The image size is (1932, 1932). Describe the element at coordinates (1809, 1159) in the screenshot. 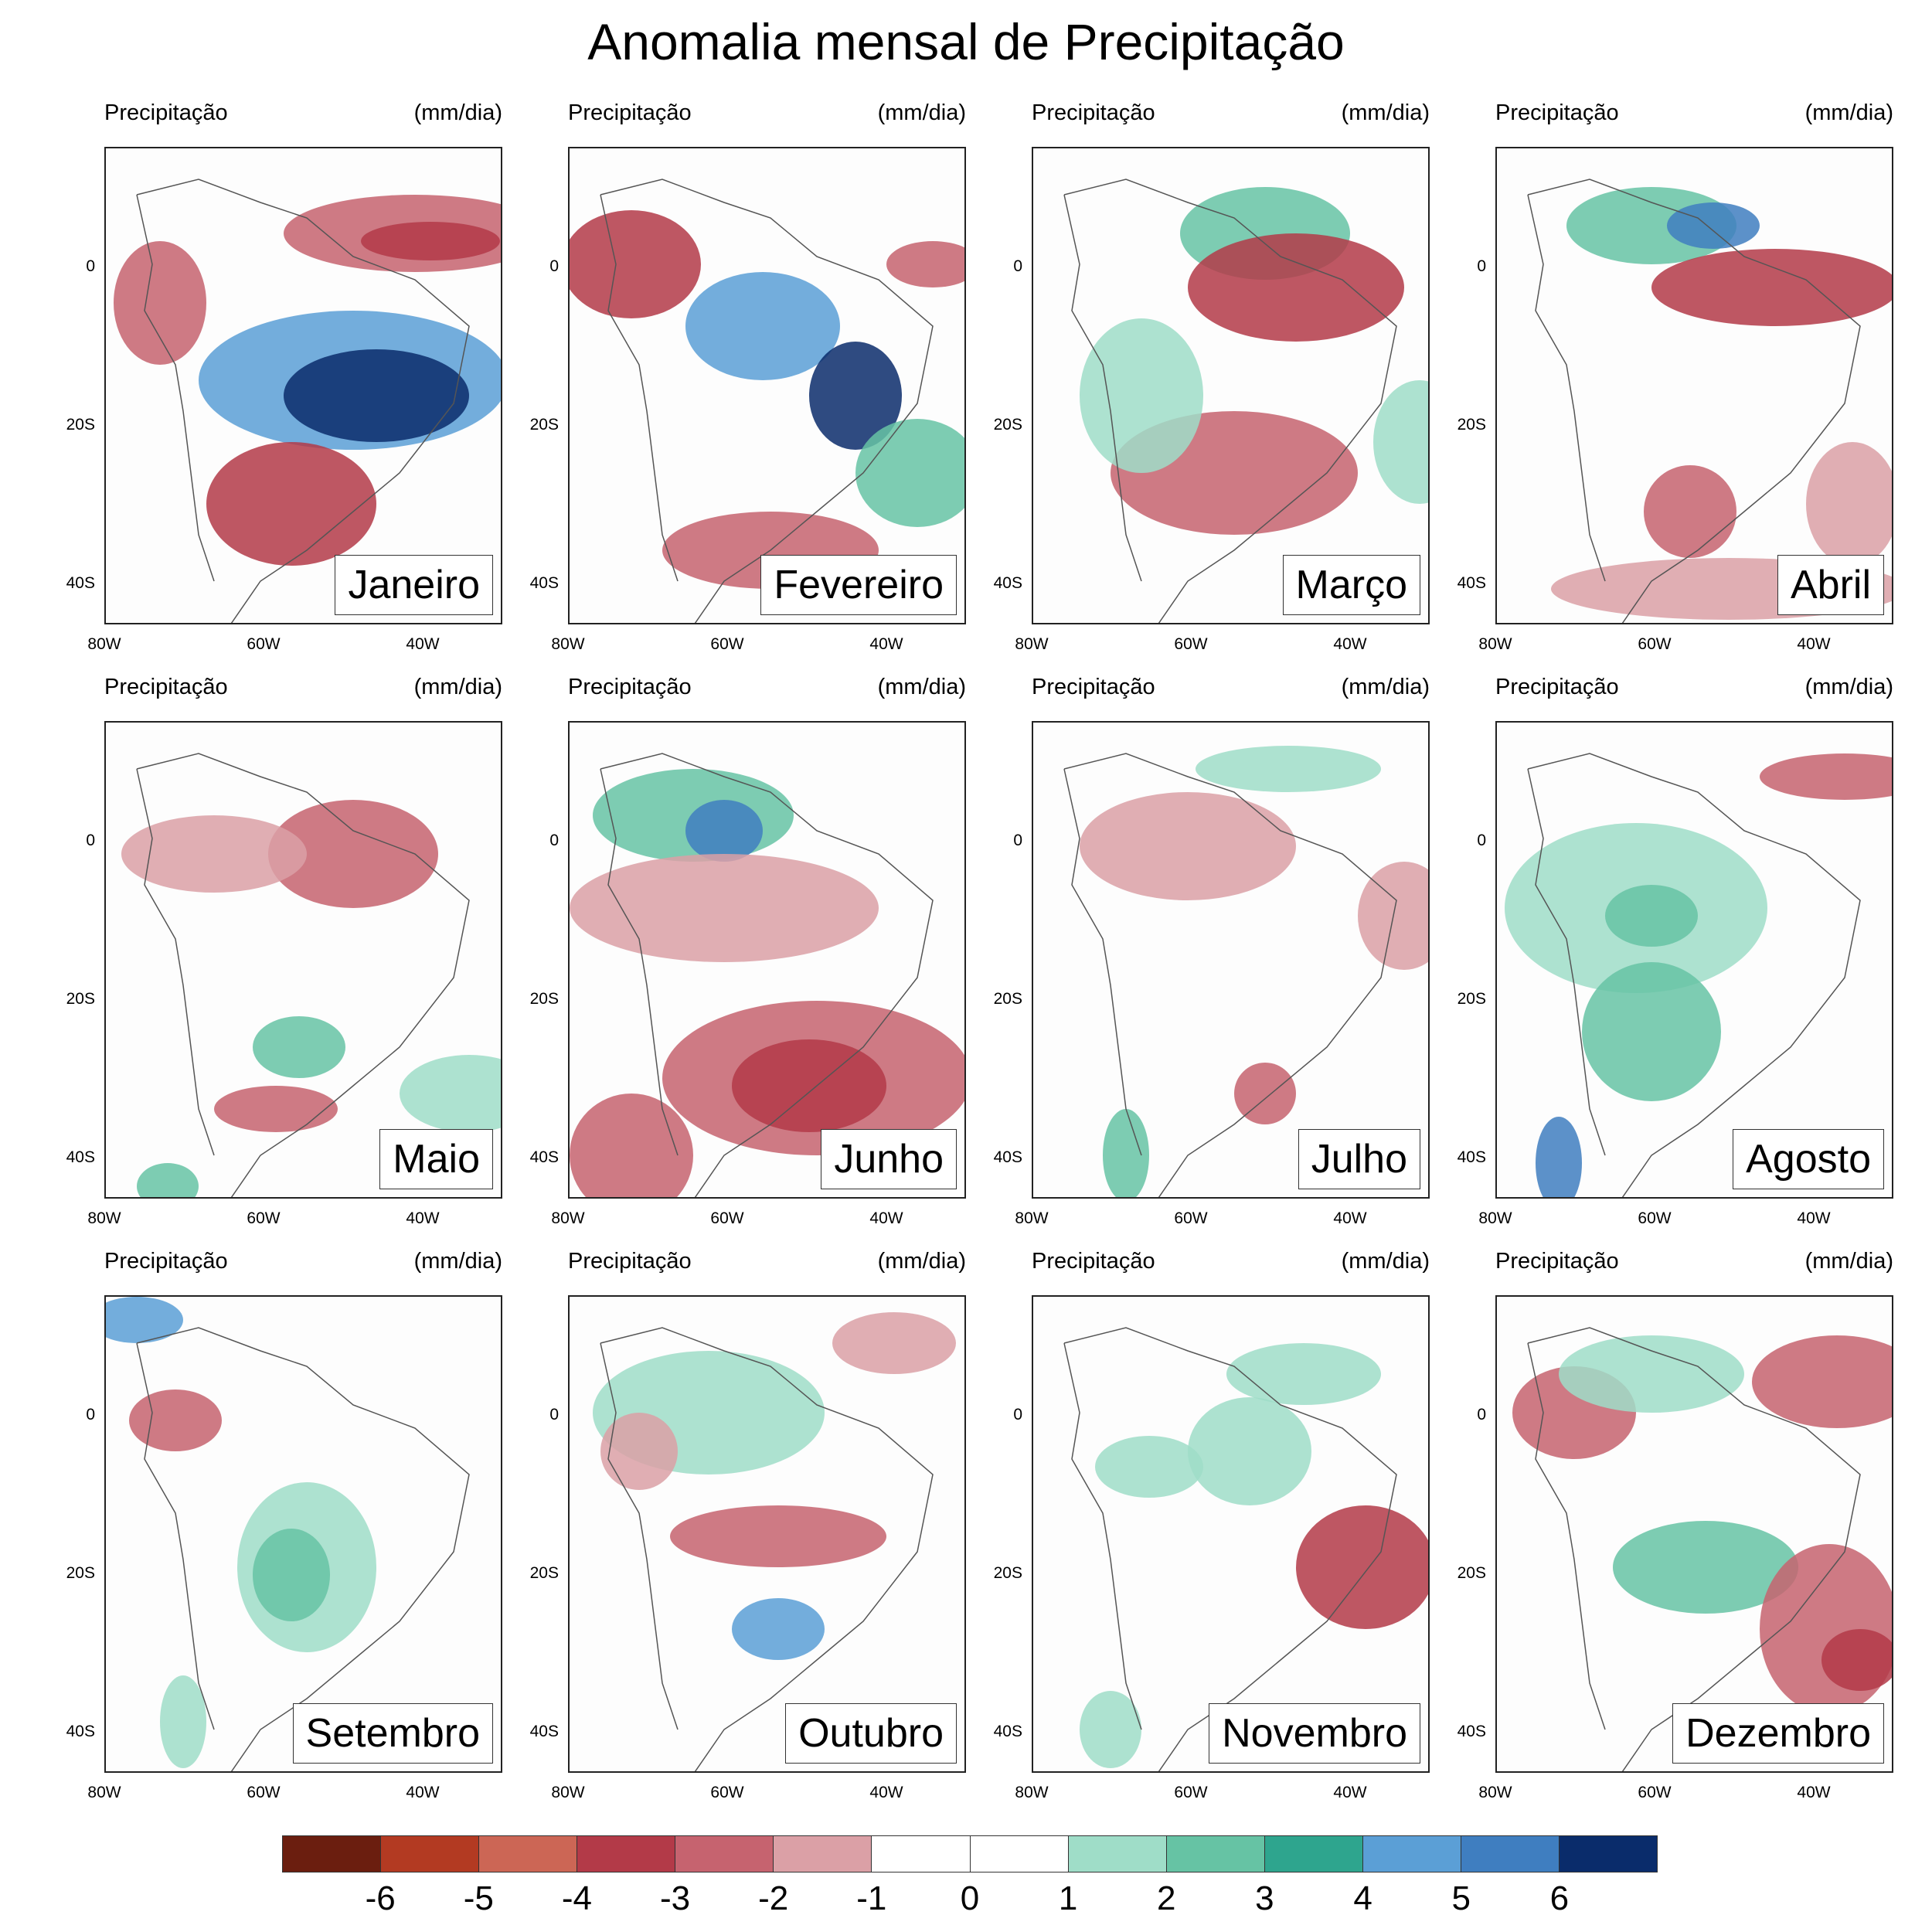

I see `month-label: Agosto` at that location.